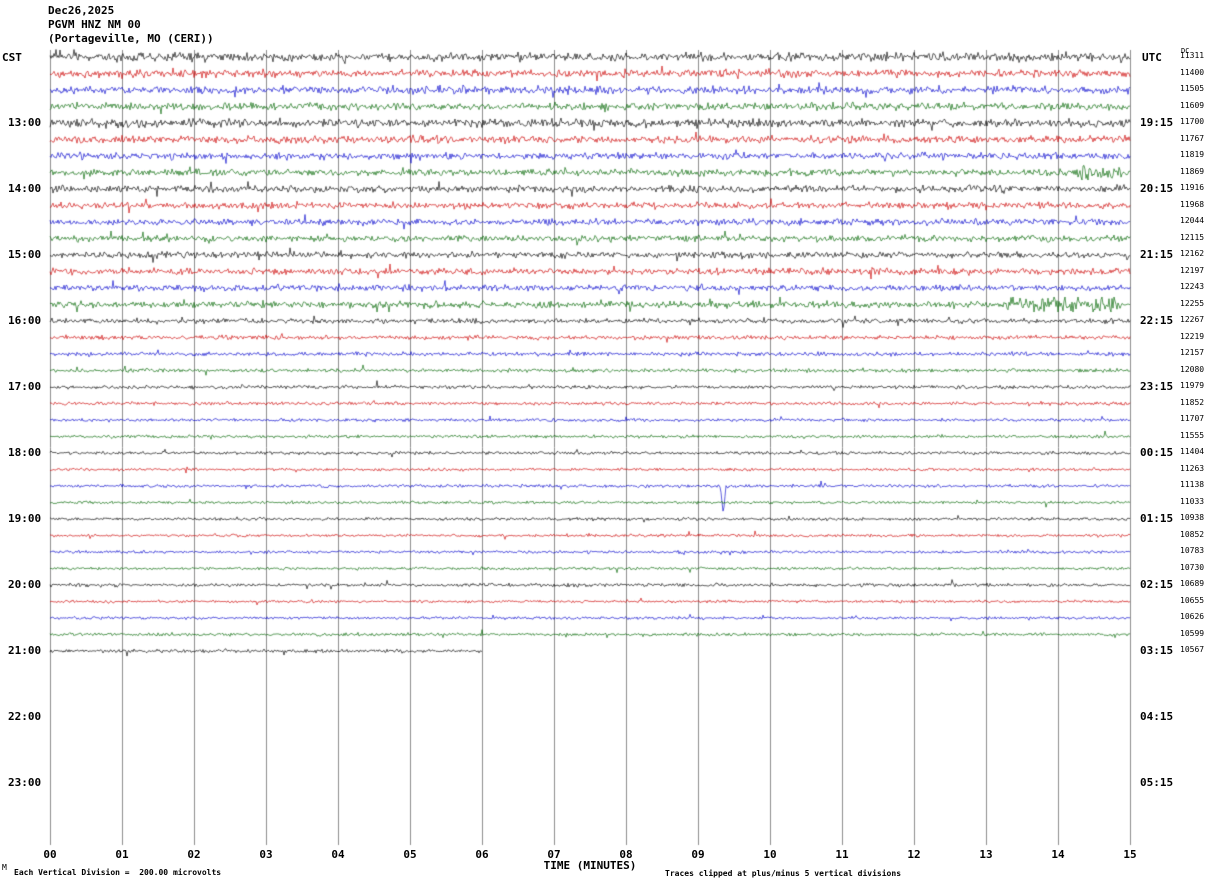 The image size is (1210, 886). Describe the element at coordinates (1192, 418) in the screenshot. I see `dc-value-label: 11707` at that location.